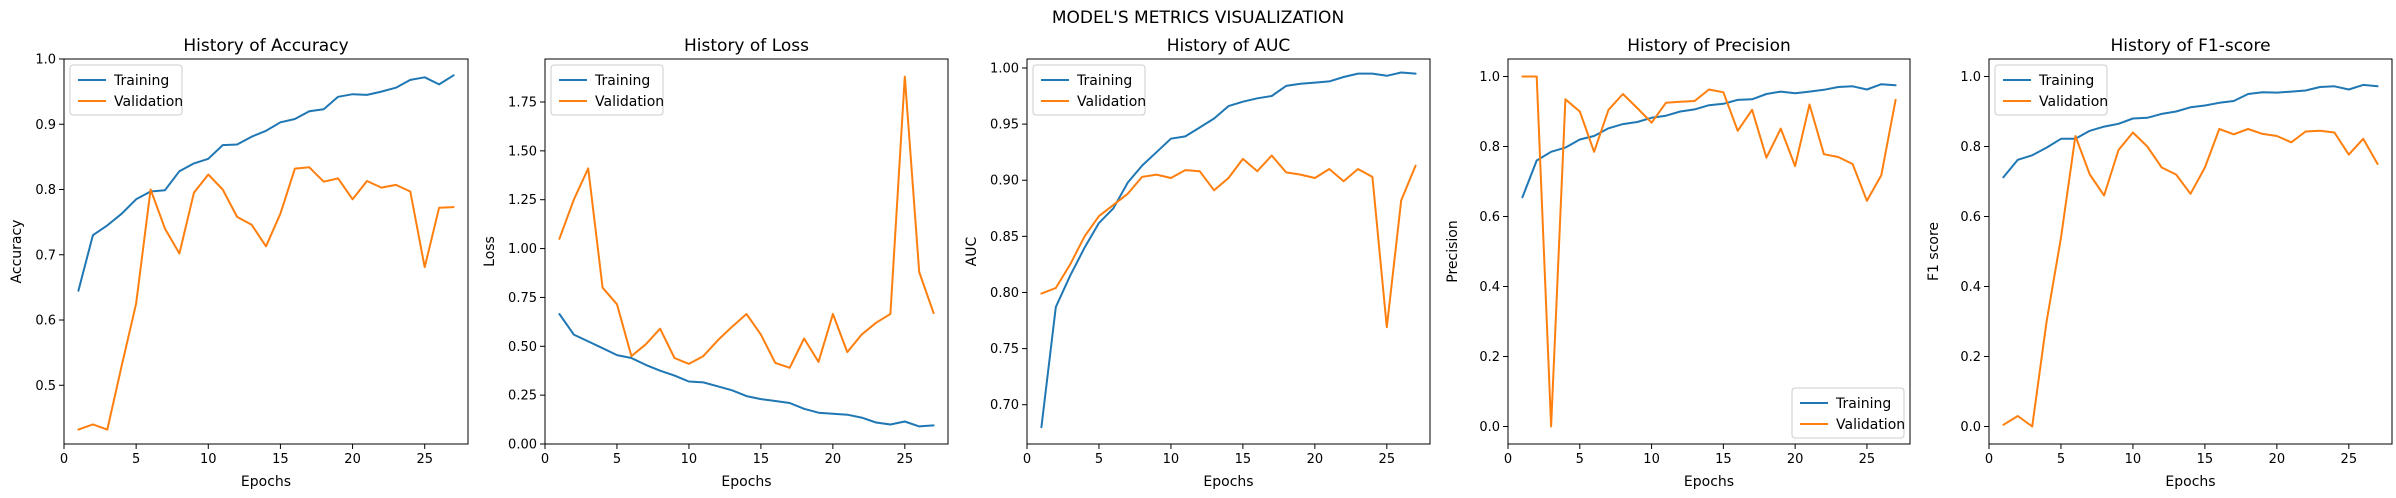 The height and width of the screenshot is (498, 2396). What do you see at coordinates (522, 347) in the screenshot?
I see `y-tick-label: 0.50` at bounding box center [522, 347].